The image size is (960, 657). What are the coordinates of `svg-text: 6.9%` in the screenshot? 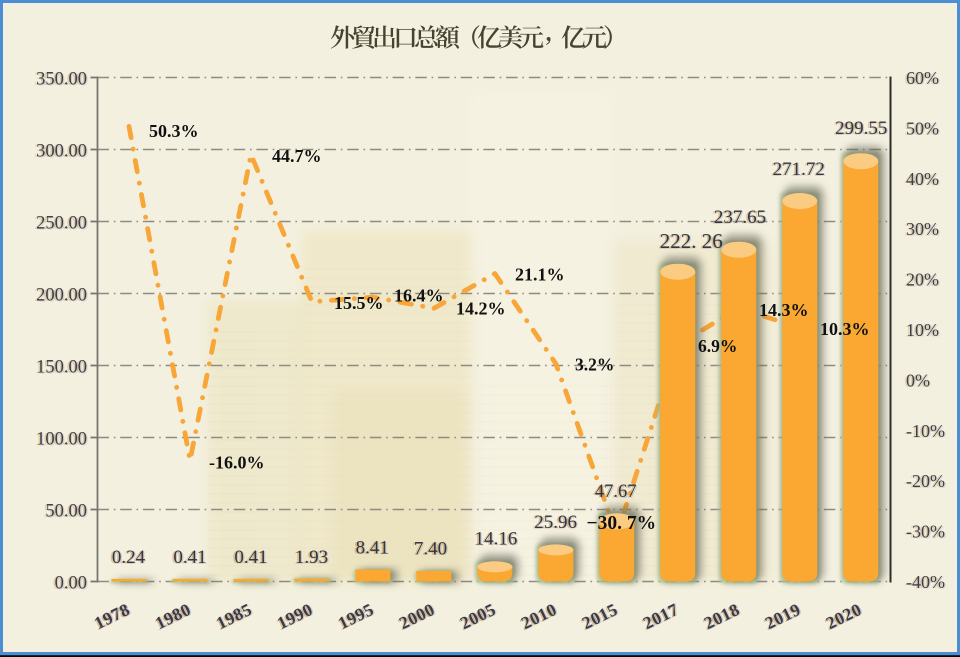 It's located at (717, 346).